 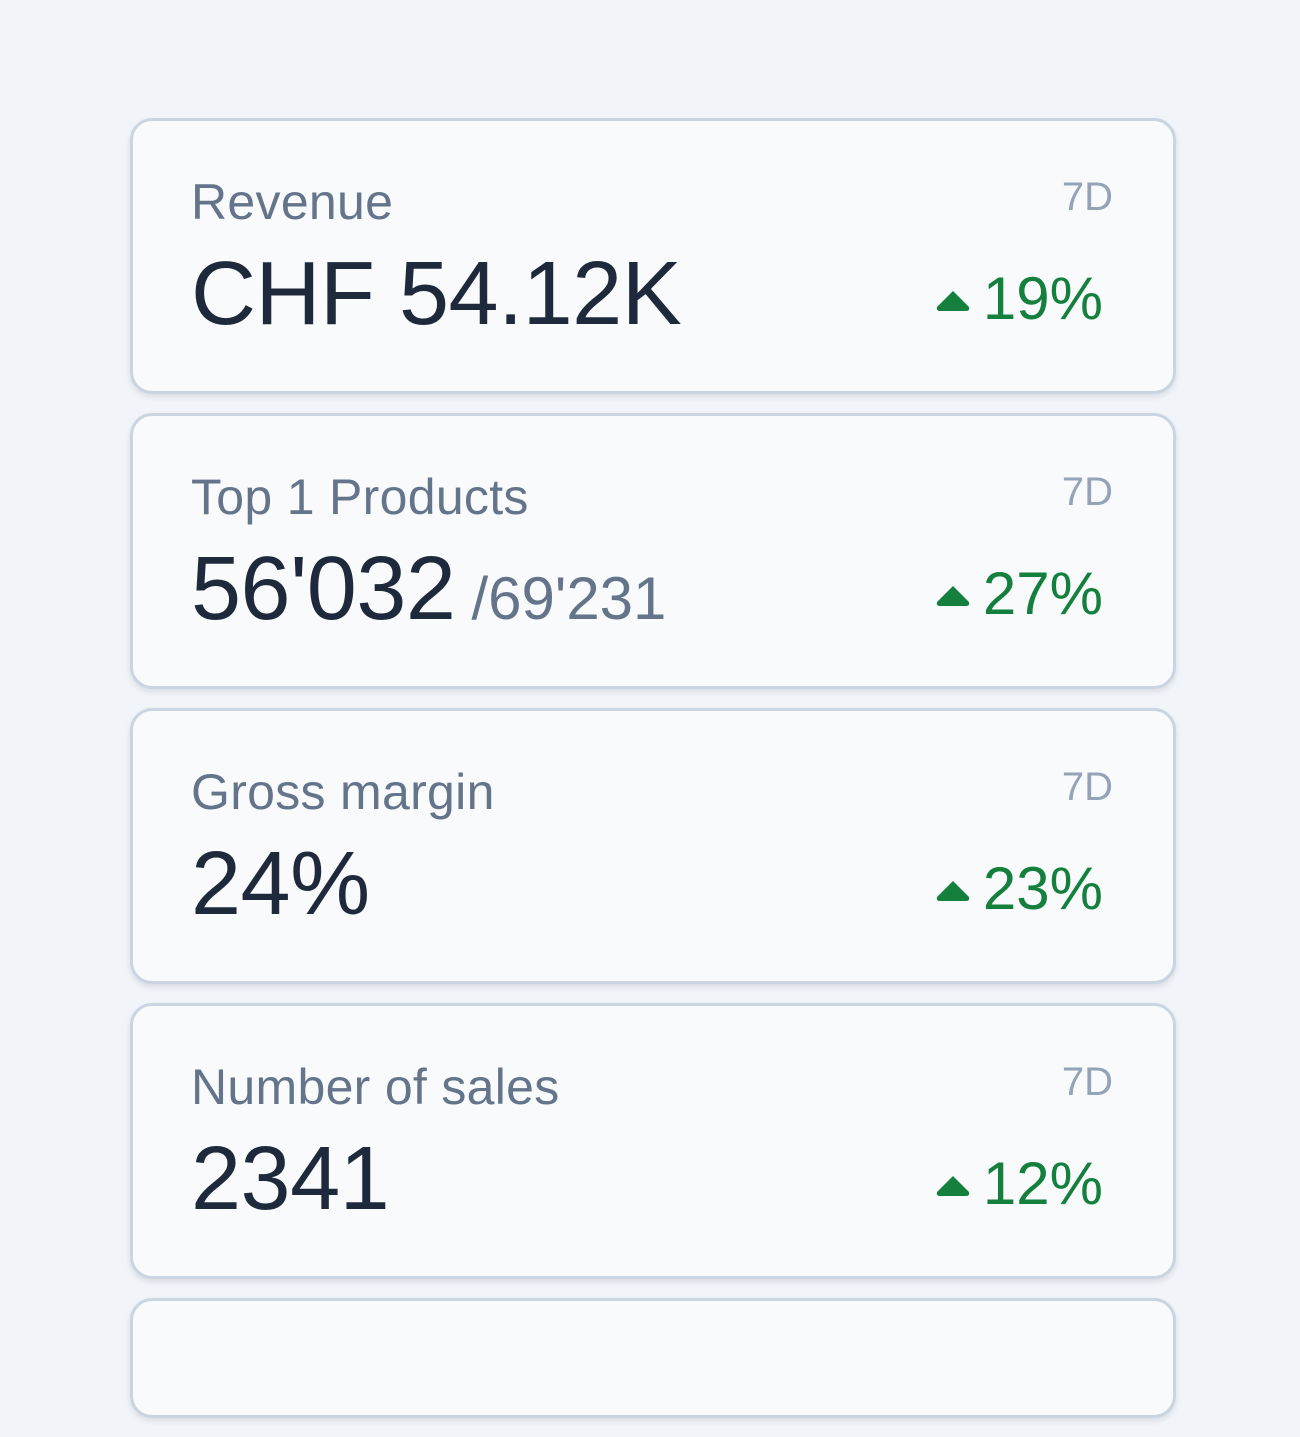 I want to click on kpi-card-partial, so click(x=653, y=1358).